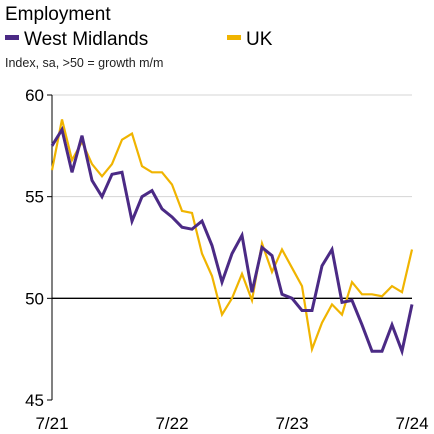 This screenshot has height=434, width=434. Describe the element at coordinates (58, 14) in the screenshot. I see `chart-title: Employment` at that location.